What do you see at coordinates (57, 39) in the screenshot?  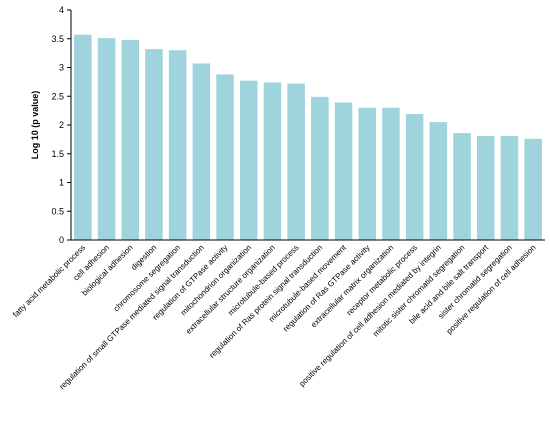 I see `y-tick-label: 3.5` at bounding box center [57, 39].